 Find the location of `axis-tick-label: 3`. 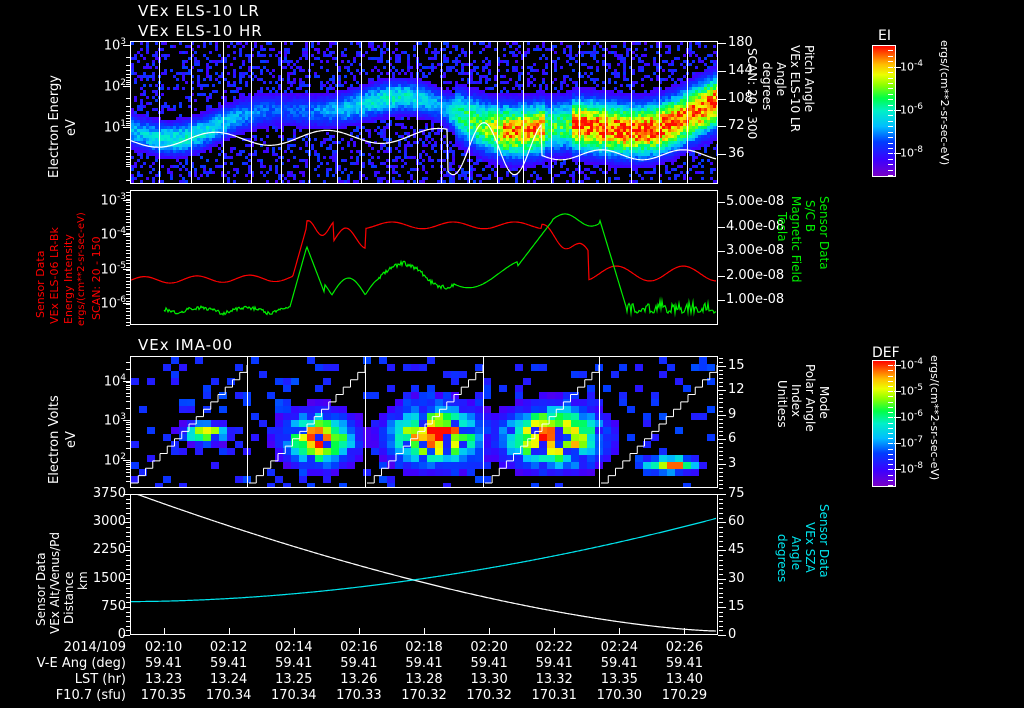

axis-tick-label: 3 is located at coordinates (732, 463).